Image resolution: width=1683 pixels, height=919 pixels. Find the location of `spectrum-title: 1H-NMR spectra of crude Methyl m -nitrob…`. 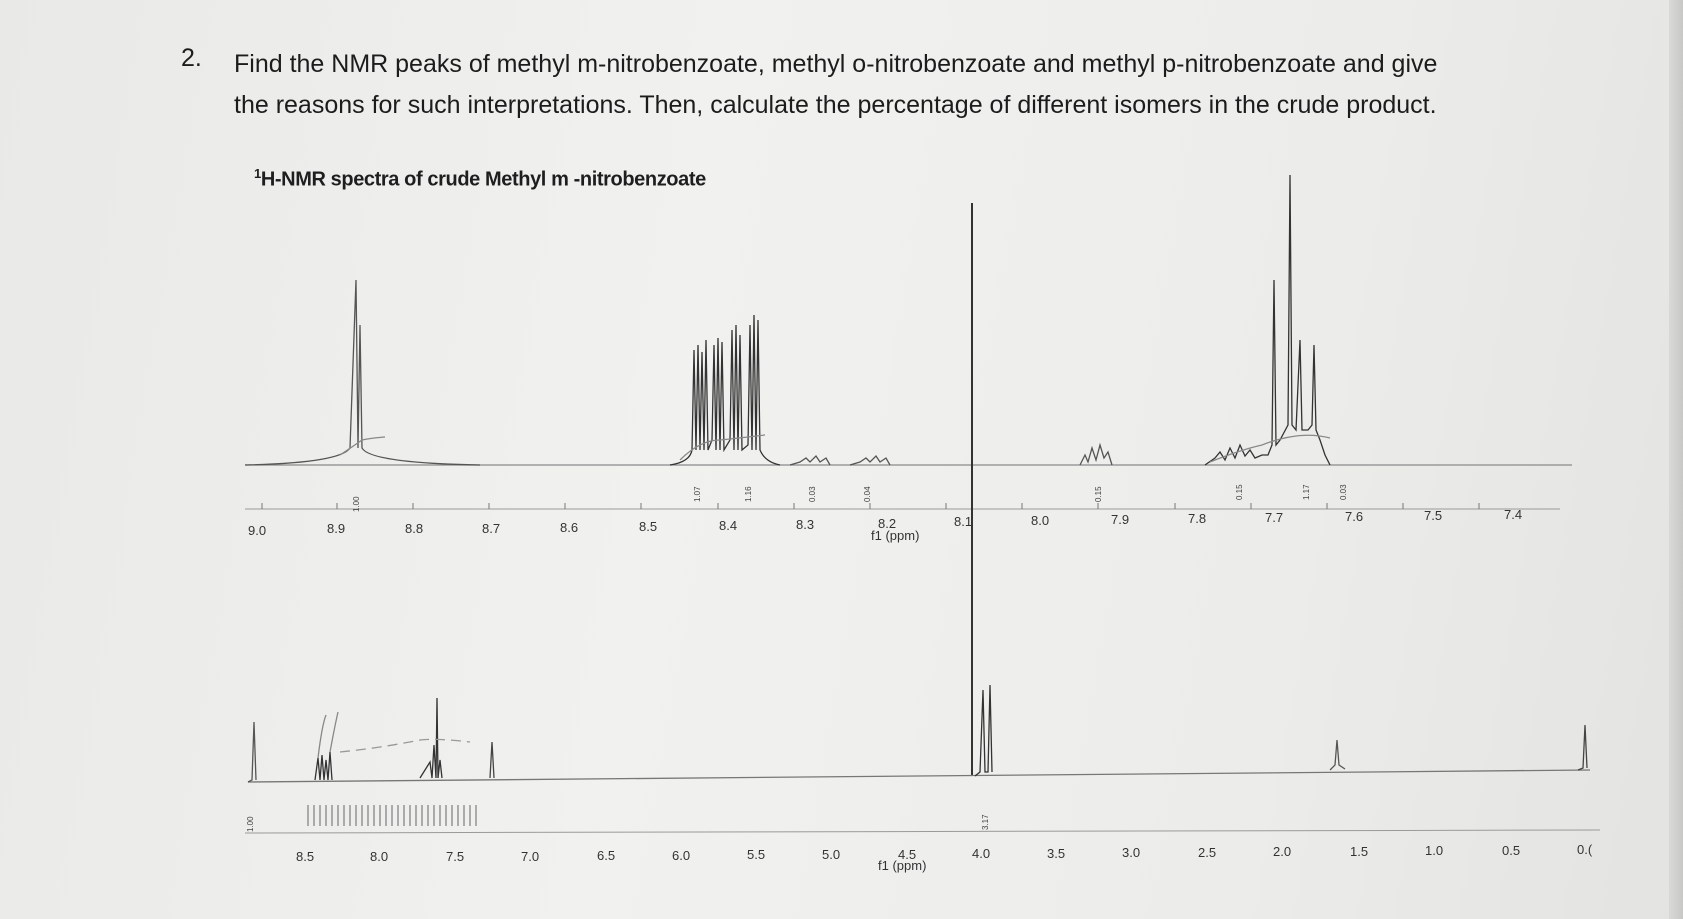

spectrum-title: 1H-NMR spectra of crude Methyl m -nitrob… is located at coordinates (480, 179).